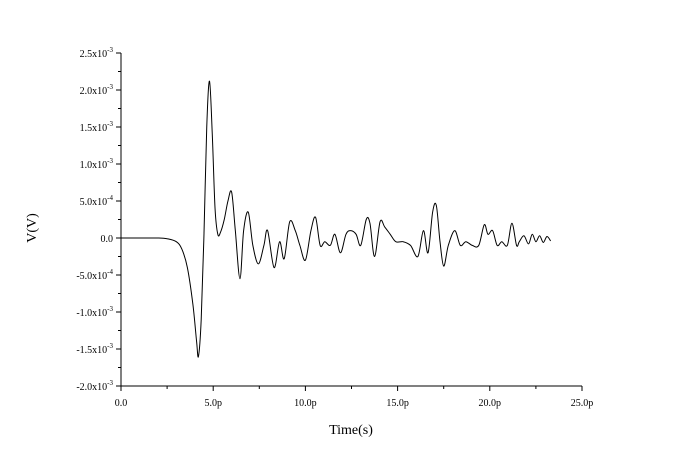  Describe the element at coordinates (94, 165) in the screenshot. I see `y-tick-mantissa: 1.0x10` at that location.